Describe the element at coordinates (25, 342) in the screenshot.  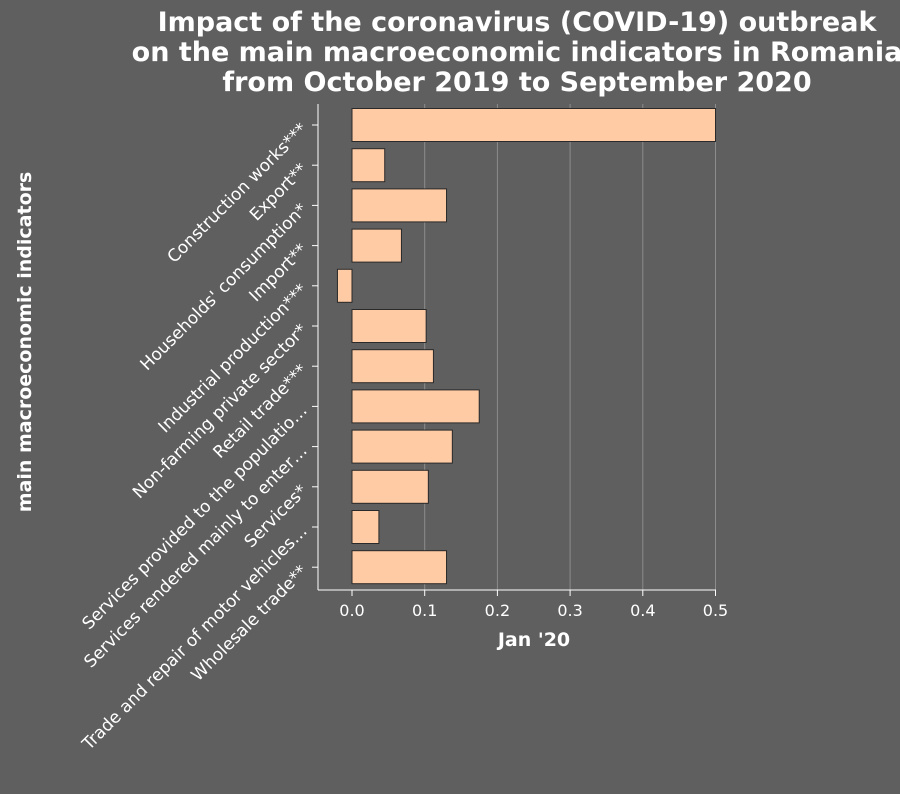
I see `y-axis-label: main macroeconomic indicators` at that location.